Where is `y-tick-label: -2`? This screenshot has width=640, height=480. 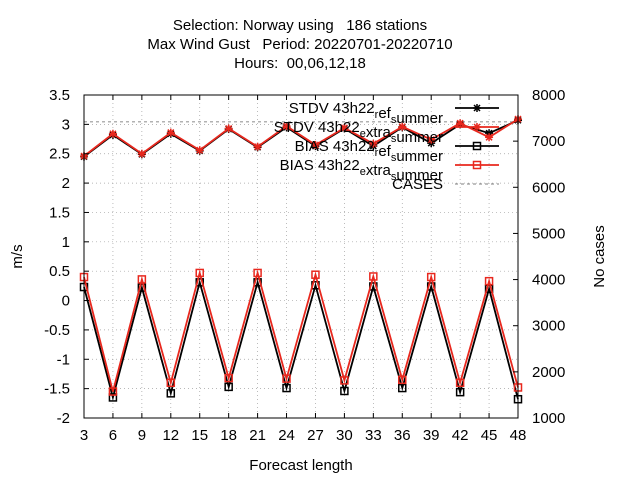
y-tick-label: -2 is located at coordinates (63, 418).